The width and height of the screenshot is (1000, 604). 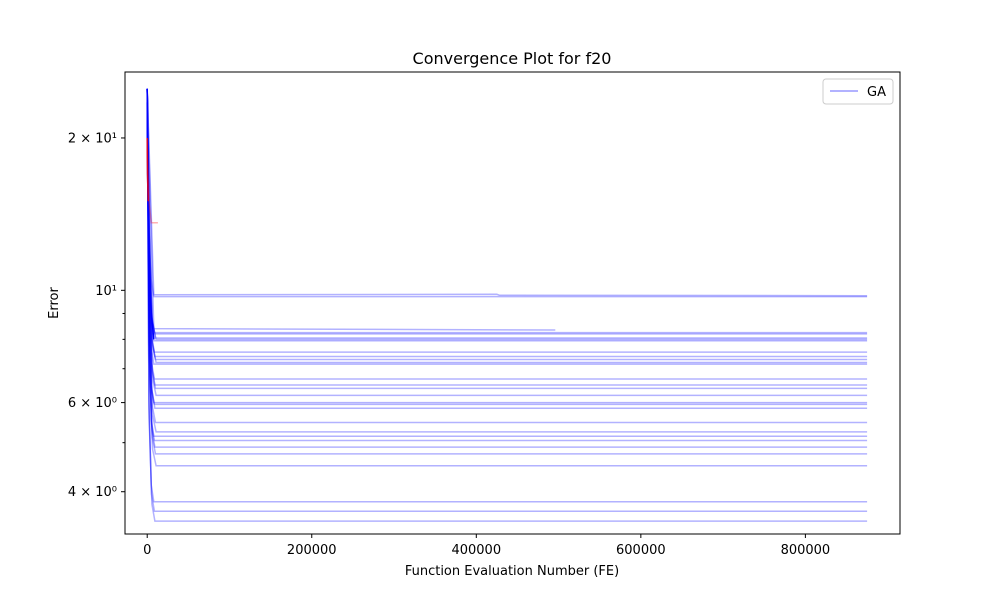 I want to click on legend-label-ga: GA, so click(x=876, y=92).